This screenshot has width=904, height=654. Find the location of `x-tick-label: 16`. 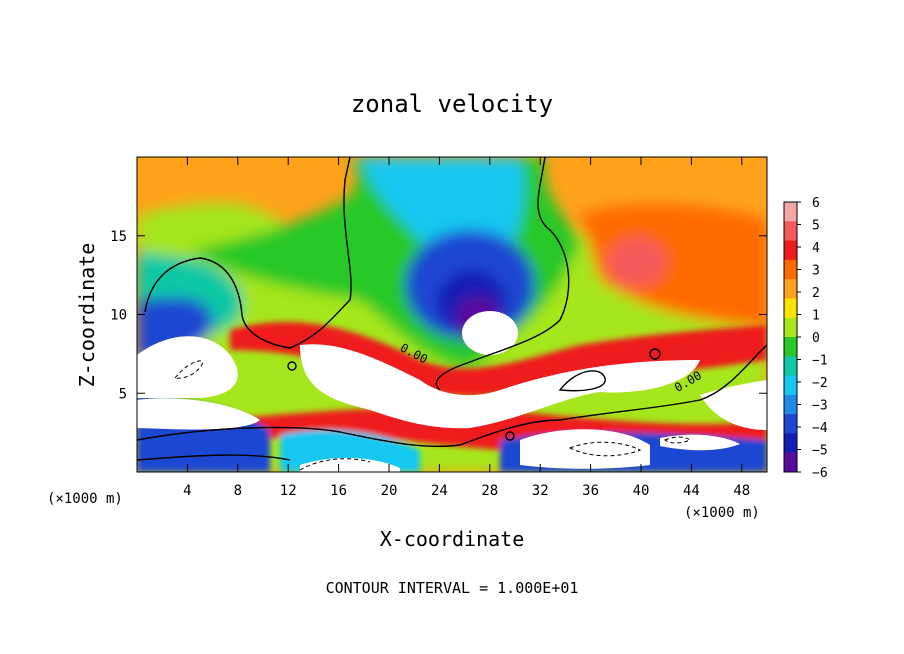

x-tick-label: 16 is located at coordinates (338, 491).